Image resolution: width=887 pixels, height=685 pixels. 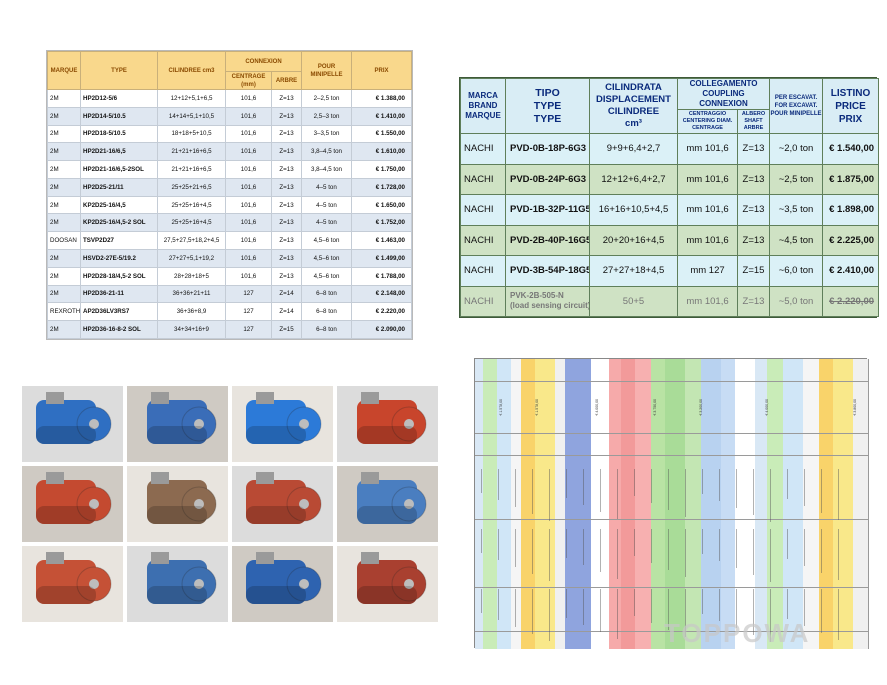 I want to click on cell-type: HP2D12-5/6, so click(x=119, y=98).